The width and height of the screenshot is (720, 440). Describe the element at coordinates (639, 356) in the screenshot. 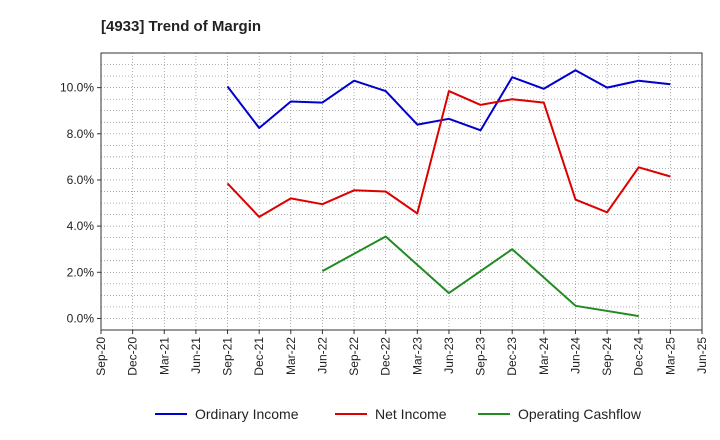

I see `x-tick-label: Dec-24` at that location.